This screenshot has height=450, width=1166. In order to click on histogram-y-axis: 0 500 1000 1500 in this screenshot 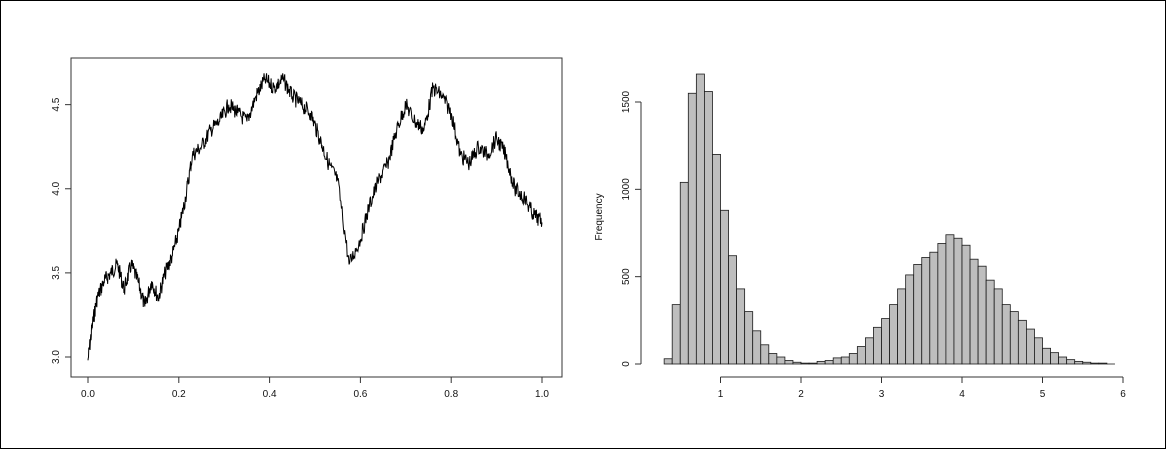, I will do `click(631, 228)`.